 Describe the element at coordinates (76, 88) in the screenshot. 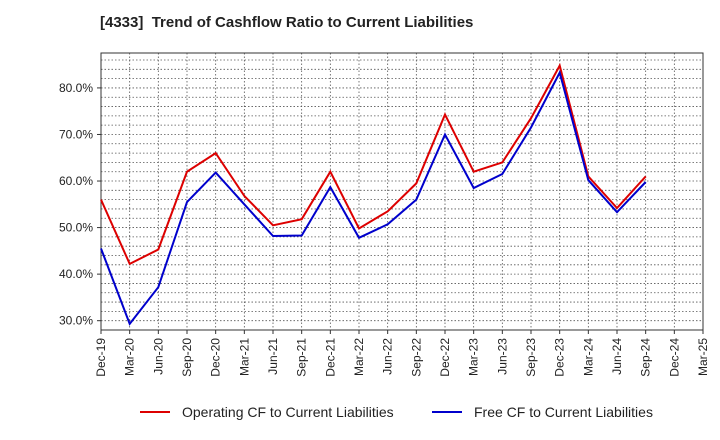

I see `y-tick-label: 80.0%` at that location.